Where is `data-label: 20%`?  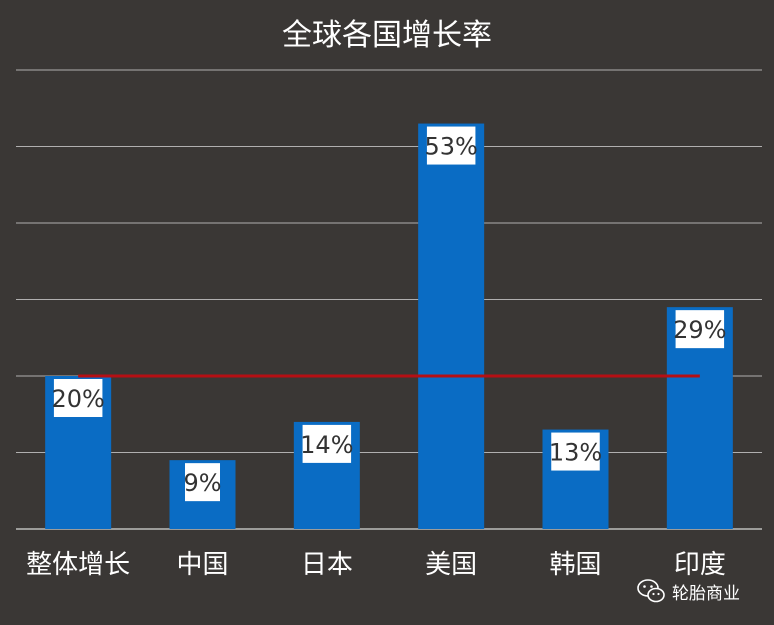
data-label: 20% is located at coordinates (77, 399).